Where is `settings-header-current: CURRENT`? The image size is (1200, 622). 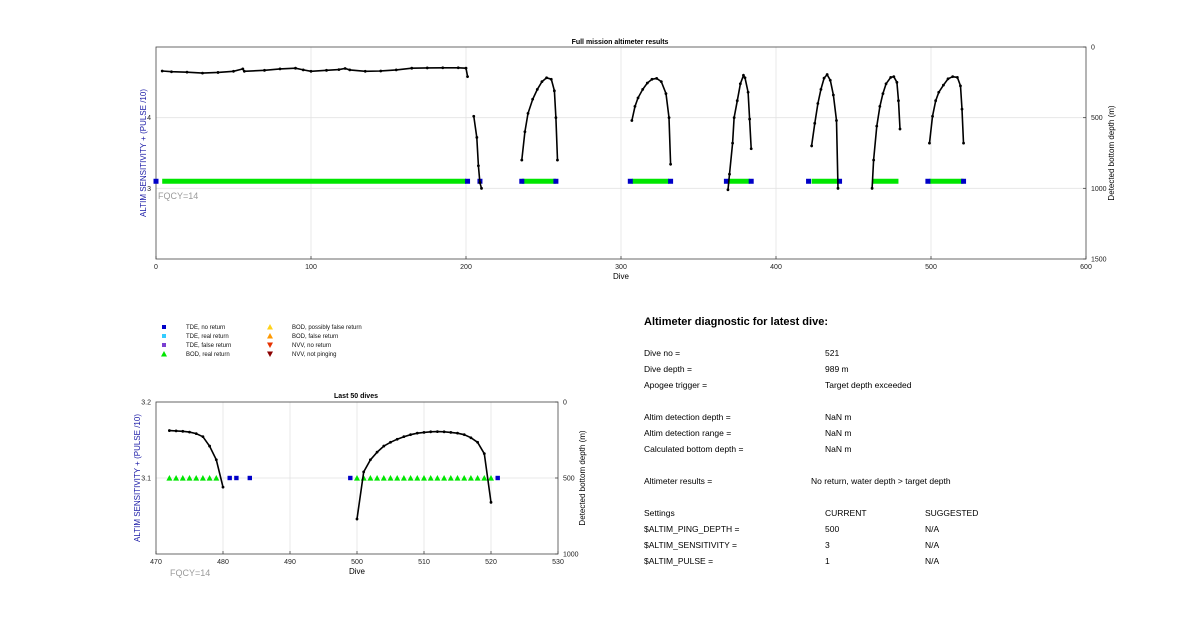
settings-header-current: CURRENT is located at coordinates (846, 513).